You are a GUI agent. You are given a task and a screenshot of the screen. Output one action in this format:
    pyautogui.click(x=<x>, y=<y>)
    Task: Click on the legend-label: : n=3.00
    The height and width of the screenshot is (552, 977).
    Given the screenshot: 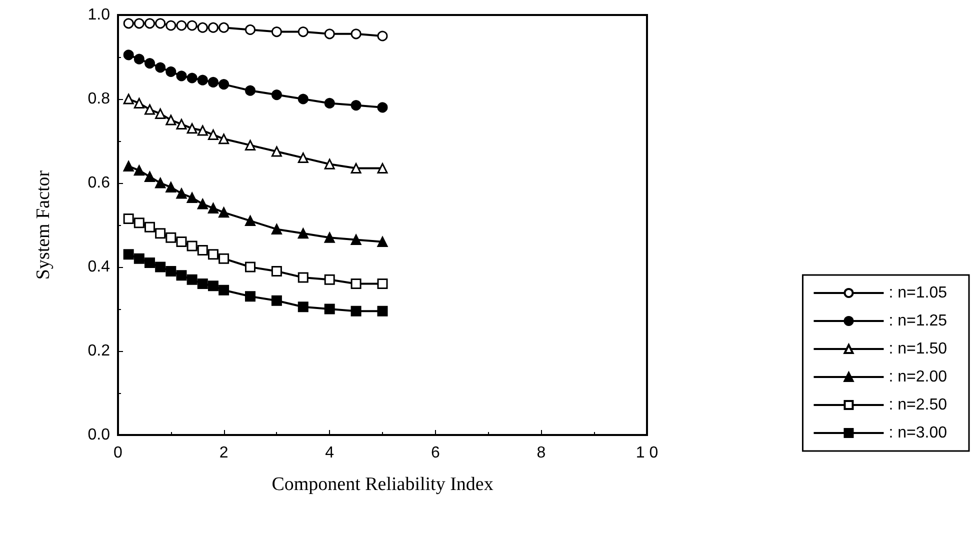 What is the action you would take?
    pyautogui.click(x=918, y=433)
    